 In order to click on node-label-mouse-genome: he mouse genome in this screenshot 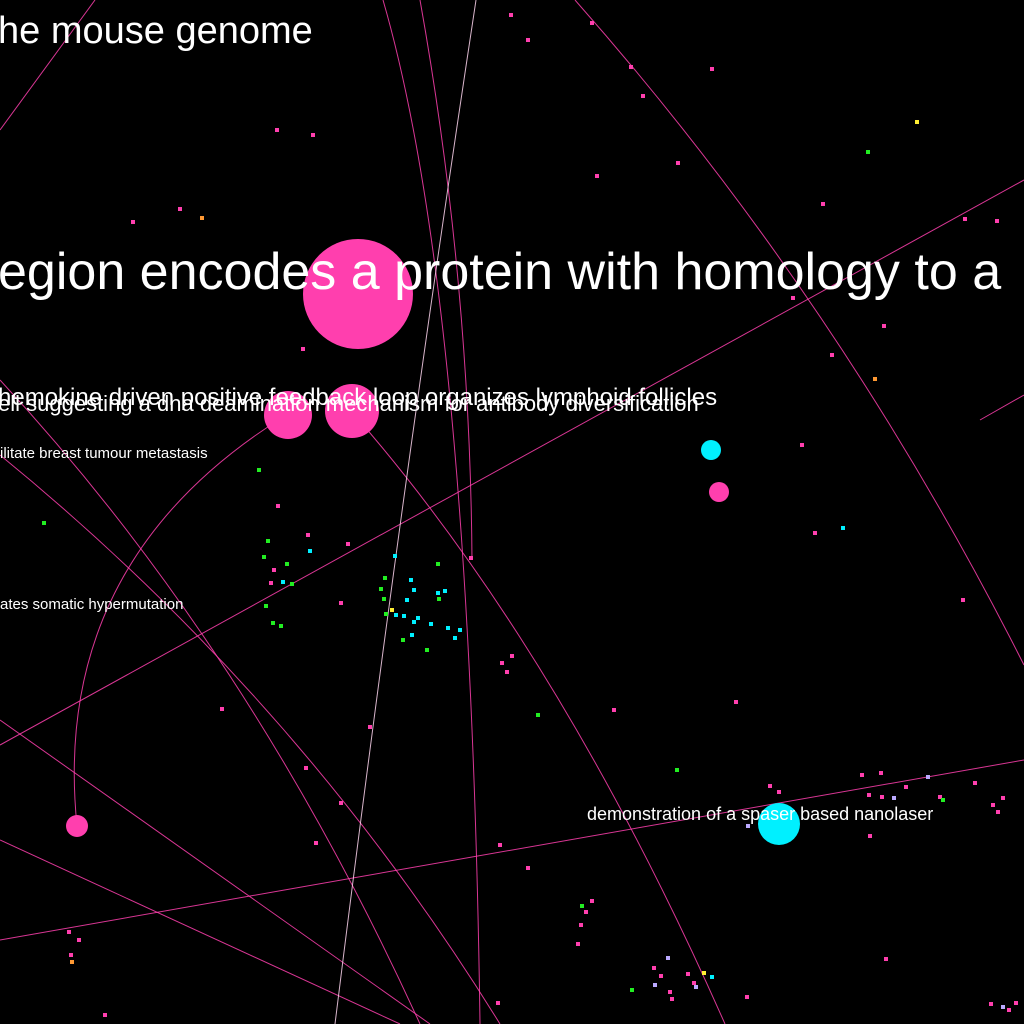, I will do `click(156, 31)`.